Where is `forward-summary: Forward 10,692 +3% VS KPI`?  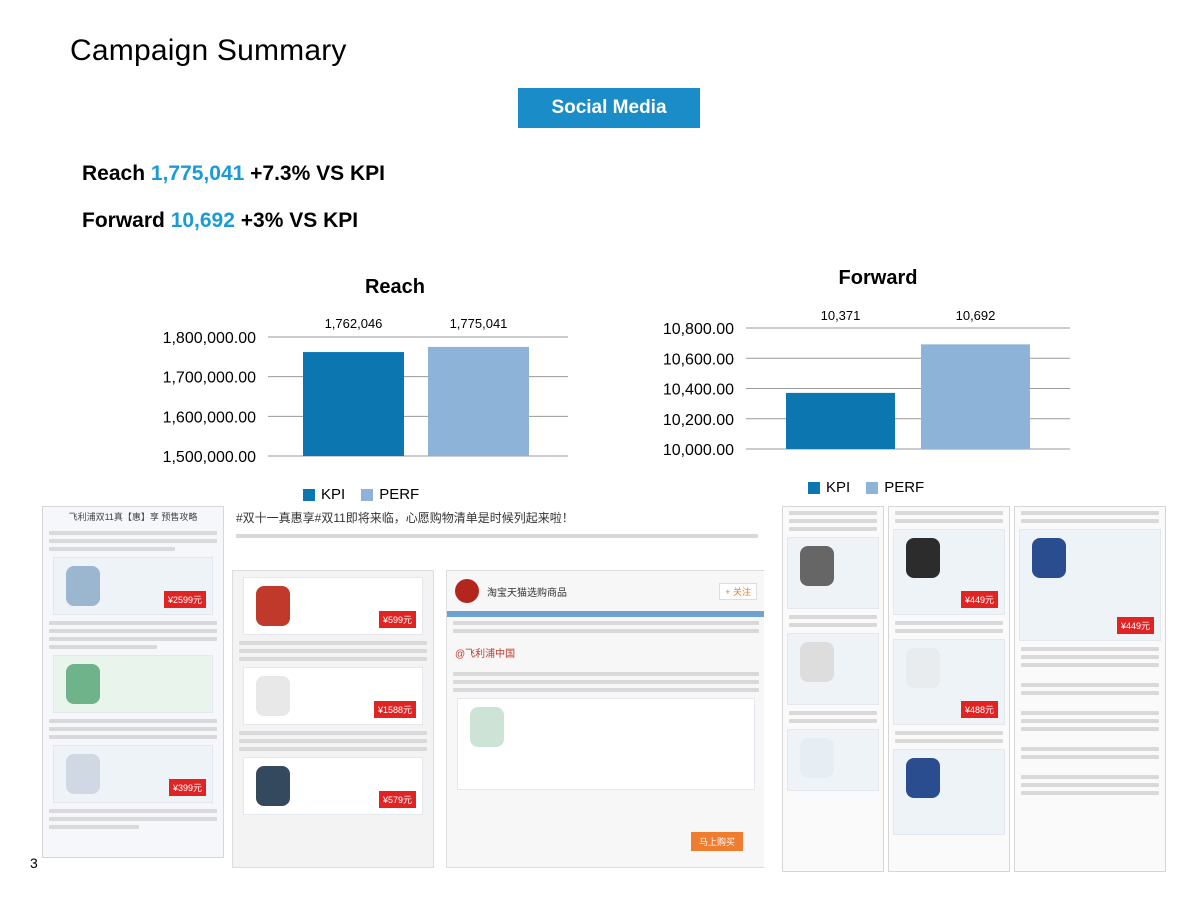
forward-summary: Forward 10,692 +3% VS KPI is located at coordinates (220, 221).